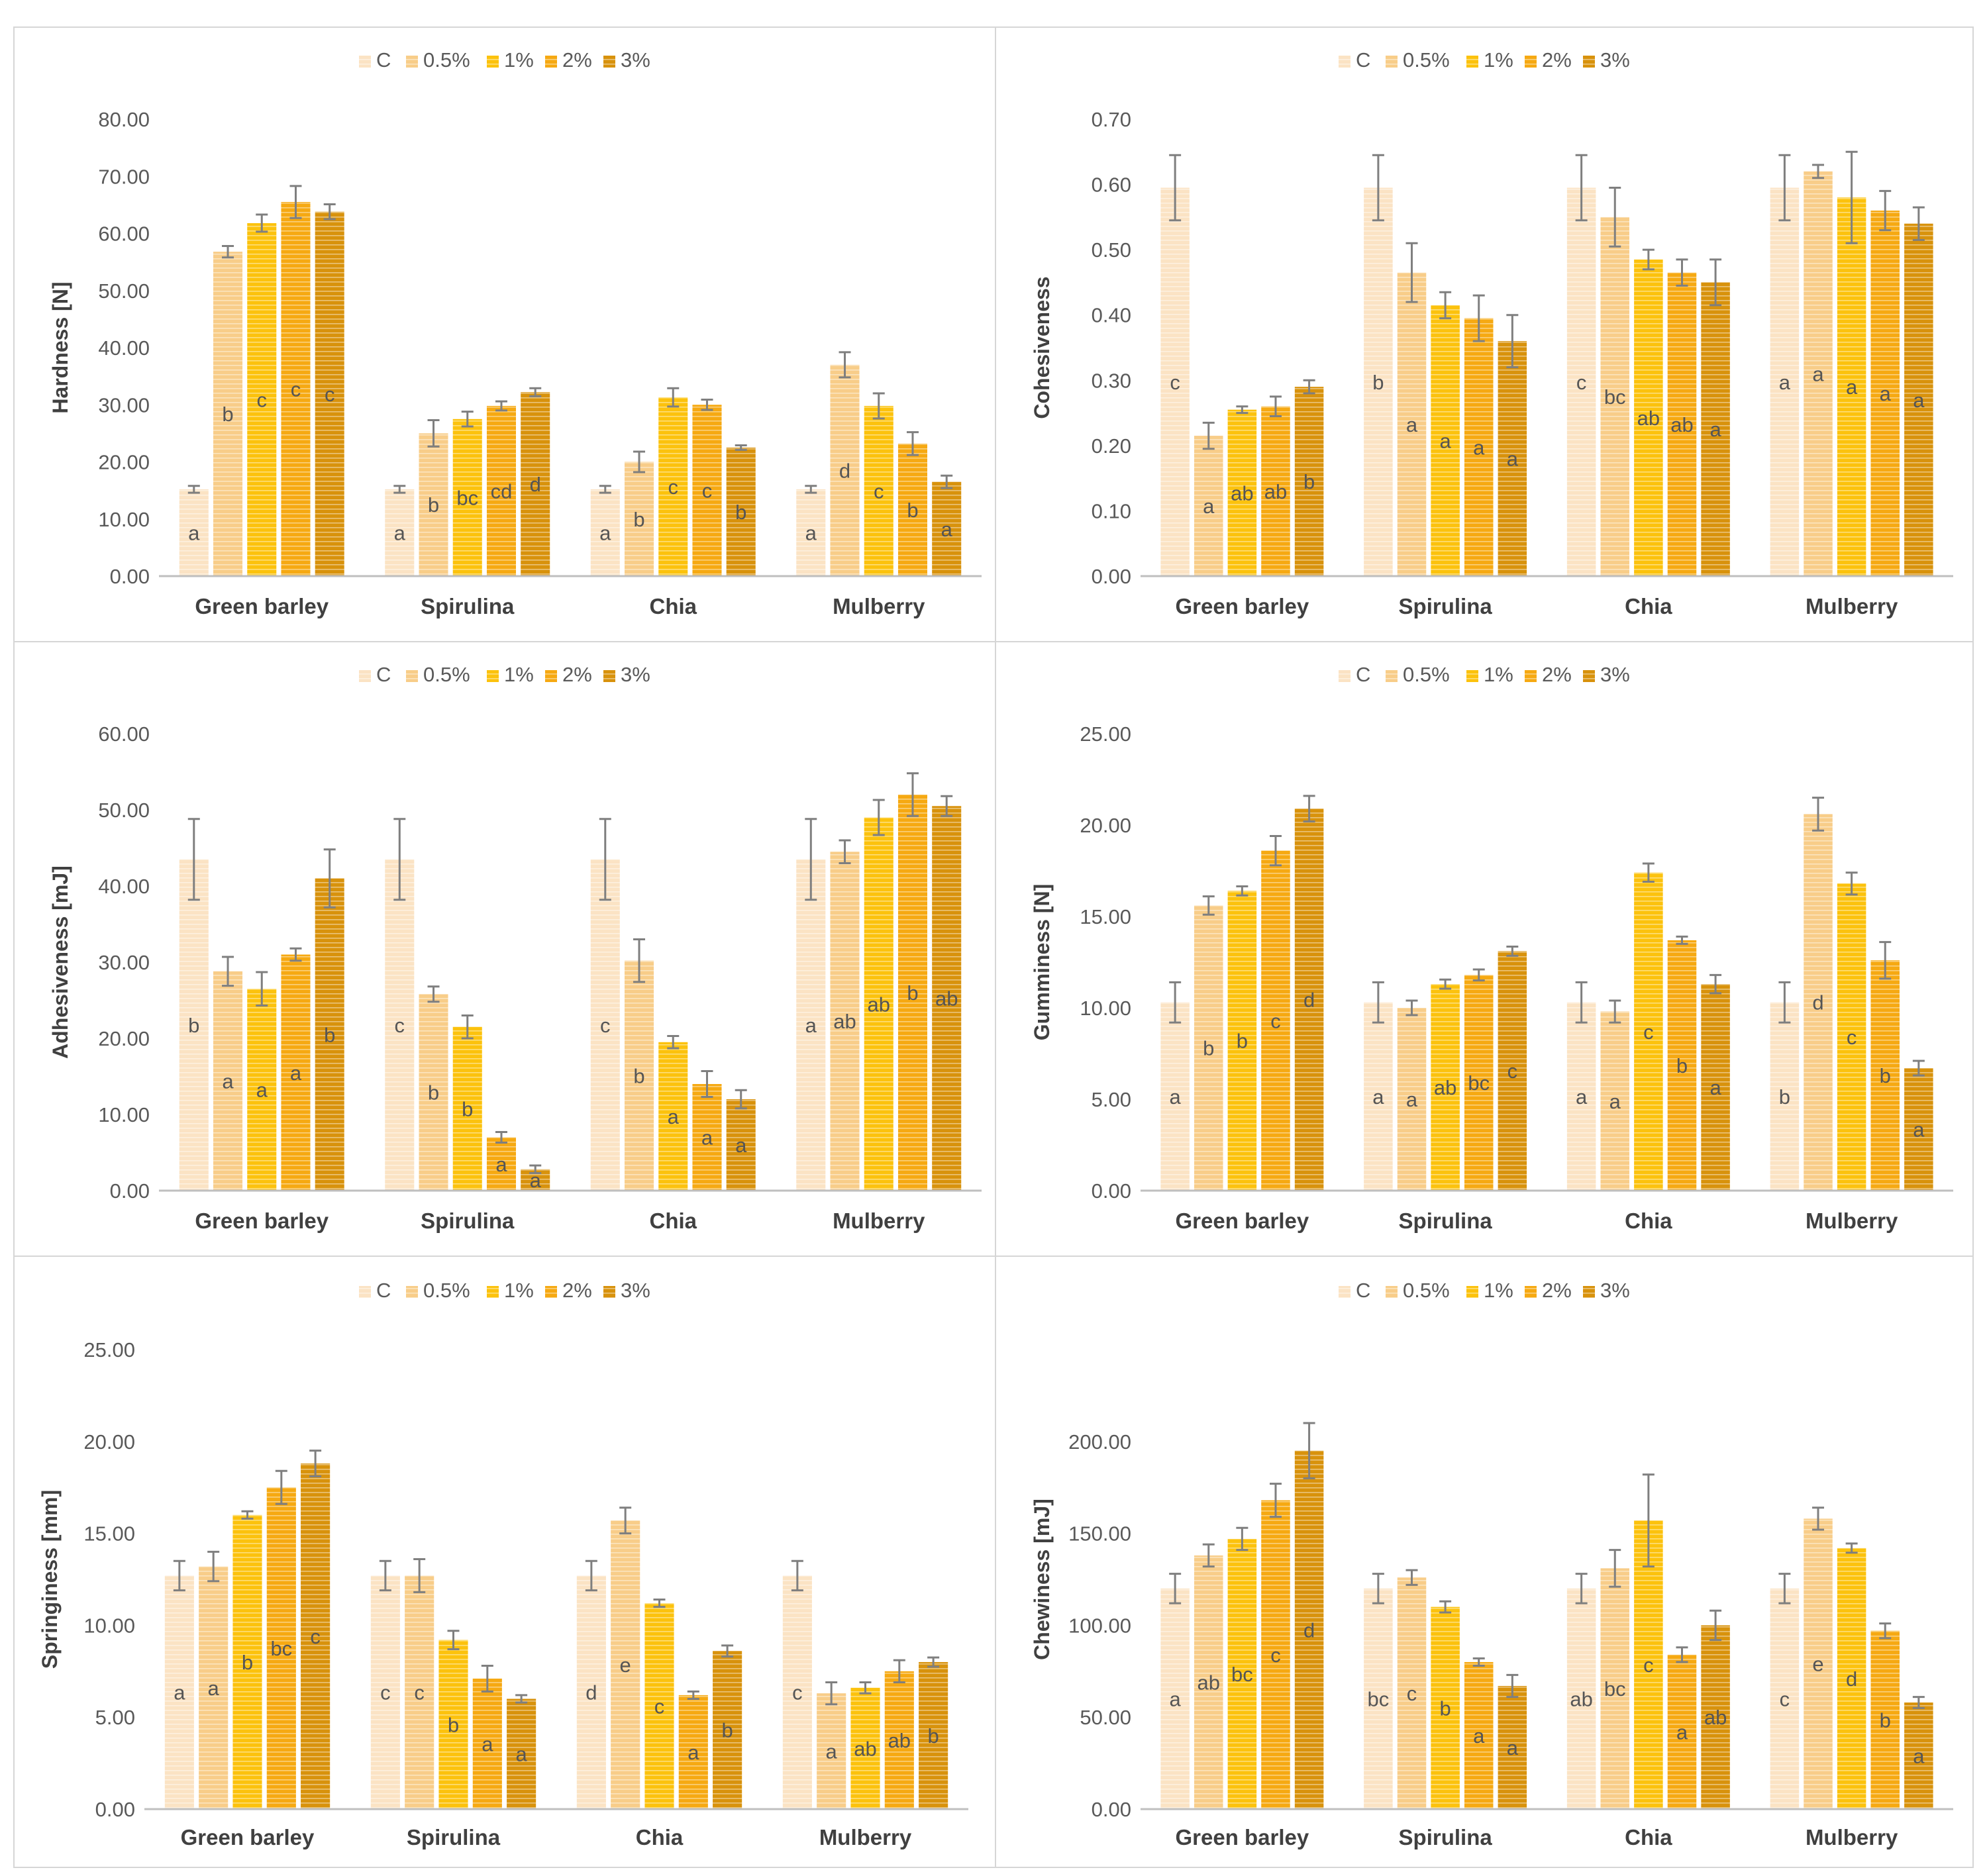 The width and height of the screenshot is (1987, 1876). What do you see at coordinates (605, 532) in the screenshot?
I see `bar-chia-c` at bounding box center [605, 532].